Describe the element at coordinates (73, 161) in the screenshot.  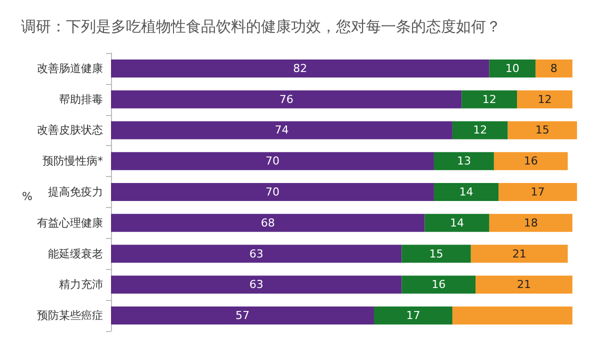
I see `y-tick-label: 预防慢性病*` at that location.